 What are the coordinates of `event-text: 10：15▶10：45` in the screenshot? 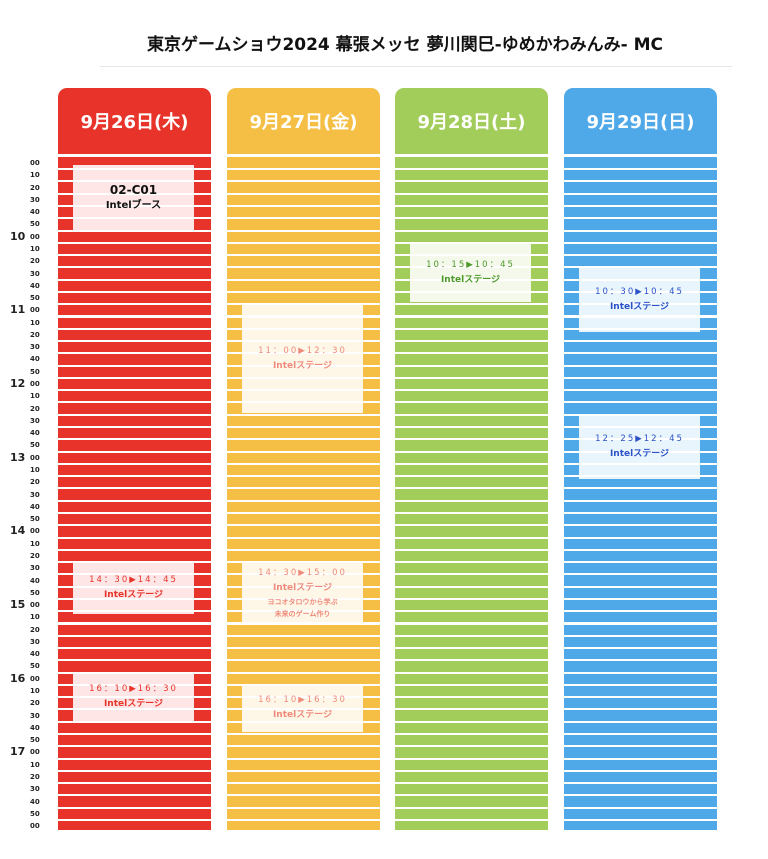 It's located at (470, 264).